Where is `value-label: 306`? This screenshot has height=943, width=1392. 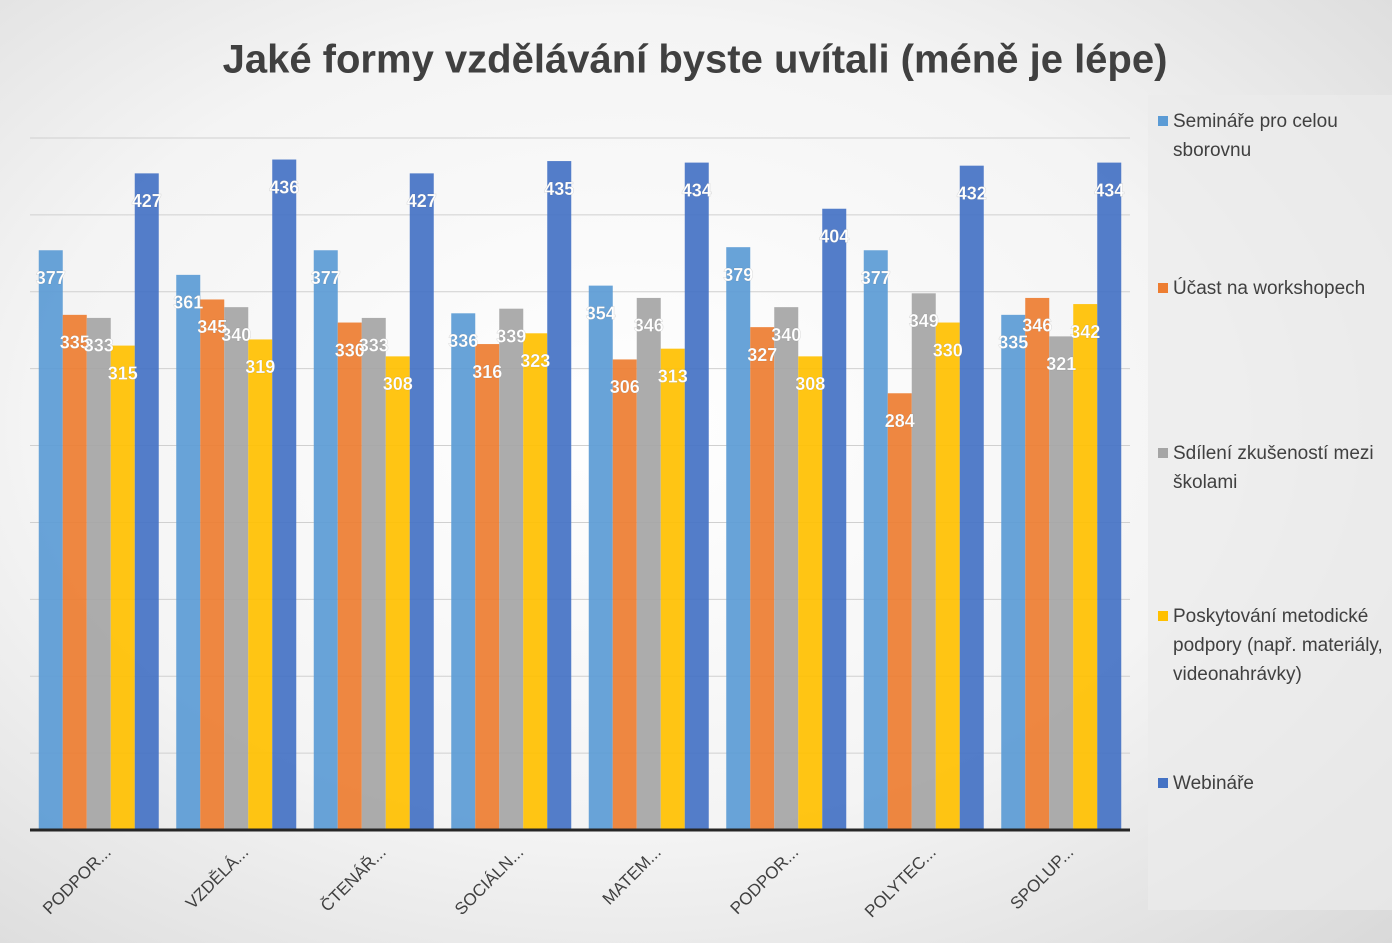
value-label: 306 is located at coordinates (625, 387).